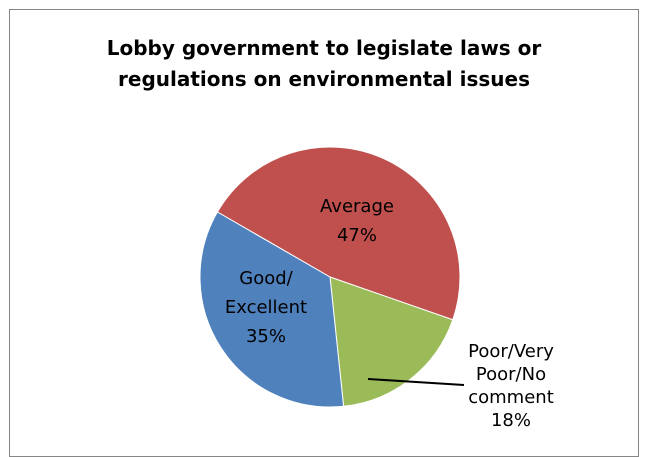  I want to click on data-label-good-excellent: Good/Excellent 35%, so click(266, 307).